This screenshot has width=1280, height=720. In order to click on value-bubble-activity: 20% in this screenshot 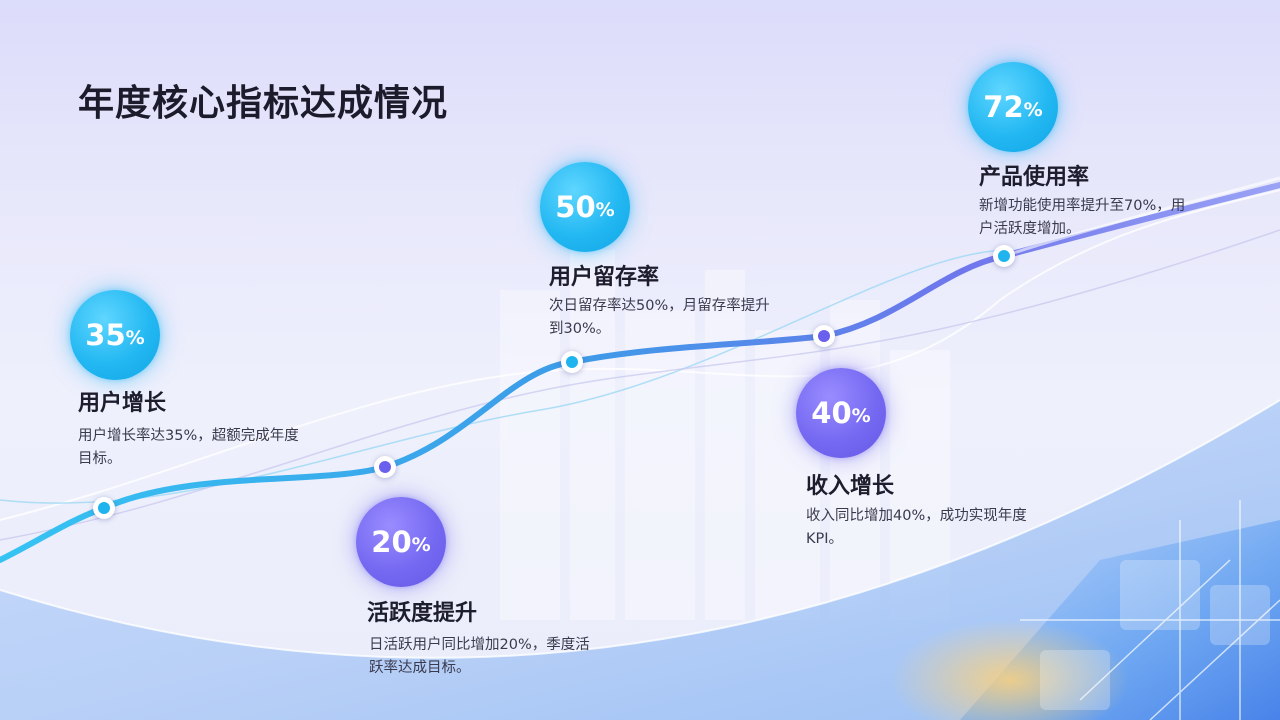, I will do `click(401, 542)`.